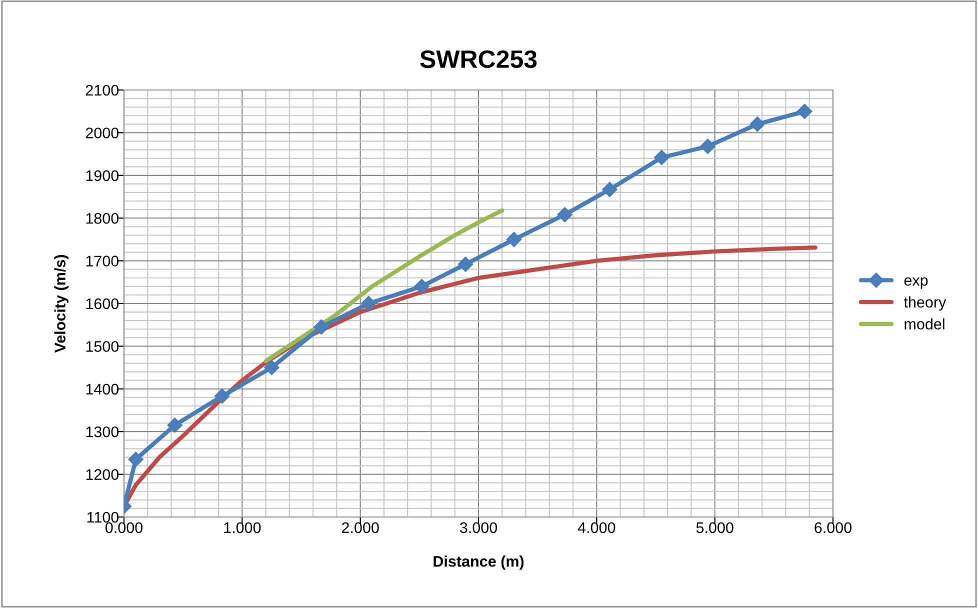 This screenshot has width=978, height=608. Describe the element at coordinates (102, 176) in the screenshot. I see `y-tick-label: 1900` at that location.